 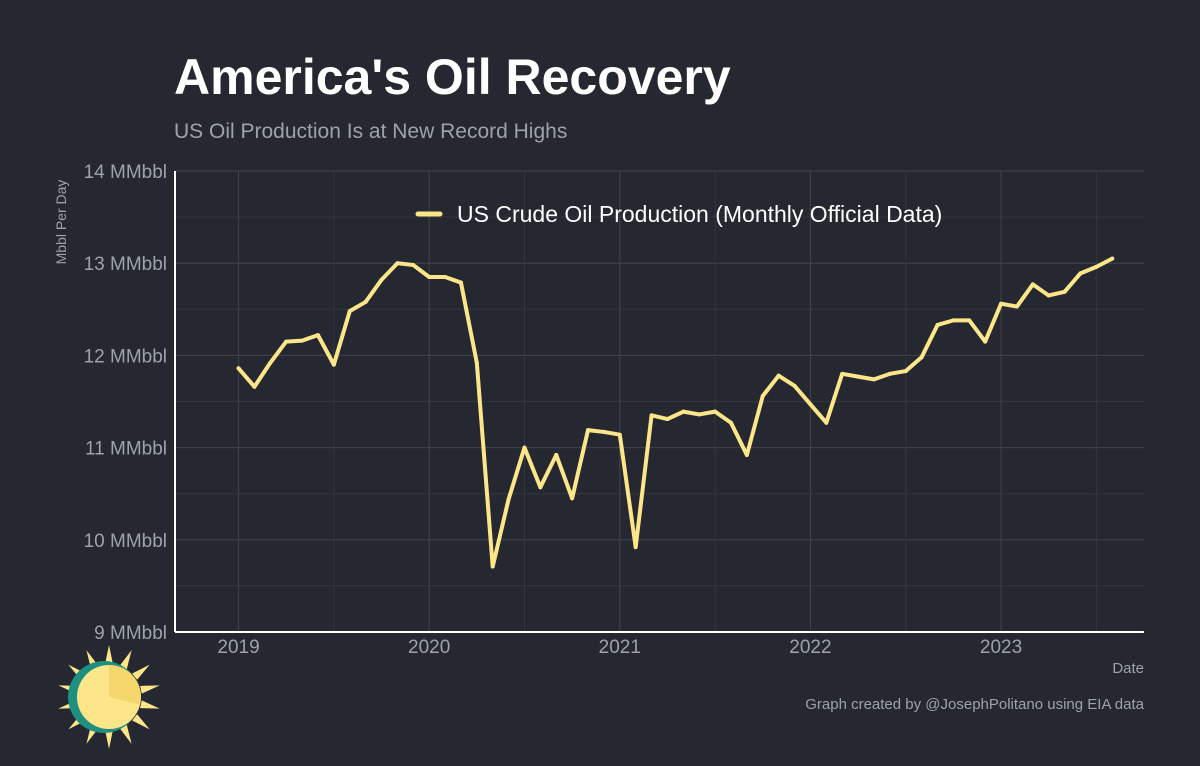 What do you see at coordinates (370, 131) in the screenshot?
I see `chart-subtitle: US Oil Production Is at New Record Highs` at bounding box center [370, 131].